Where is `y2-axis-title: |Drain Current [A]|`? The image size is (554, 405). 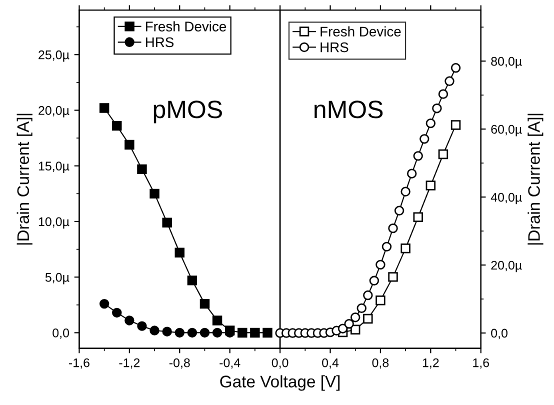 y2-axis-title: |Drain Current [A]| is located at coordinates (536, 179).